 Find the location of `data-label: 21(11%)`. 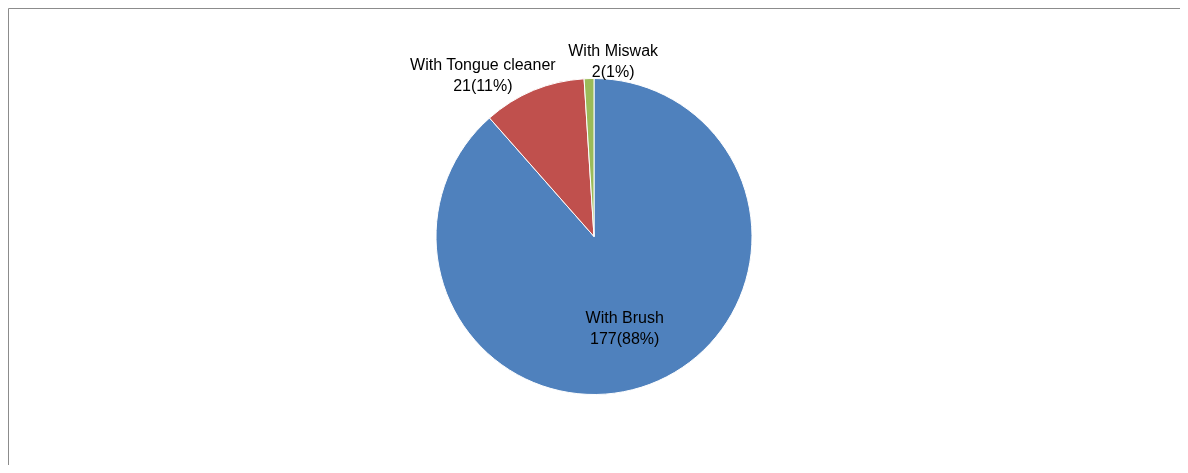

data-label: 21(11%) is located at coordinates (483, 85).